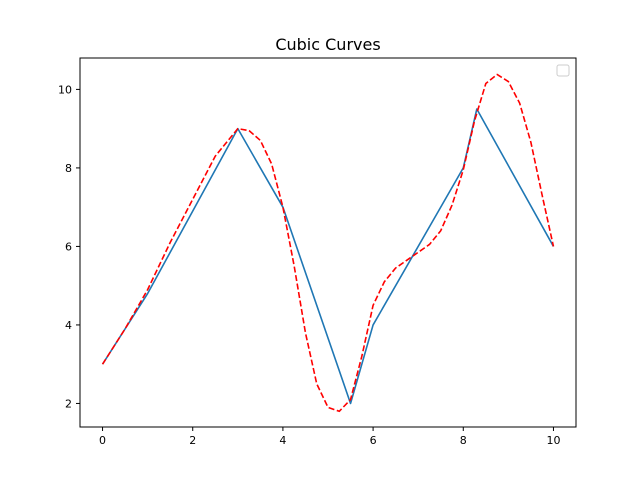  Describe the element at coordinates (373, 440) in the screenshot. I see `x-tick-label: 6` at that location.